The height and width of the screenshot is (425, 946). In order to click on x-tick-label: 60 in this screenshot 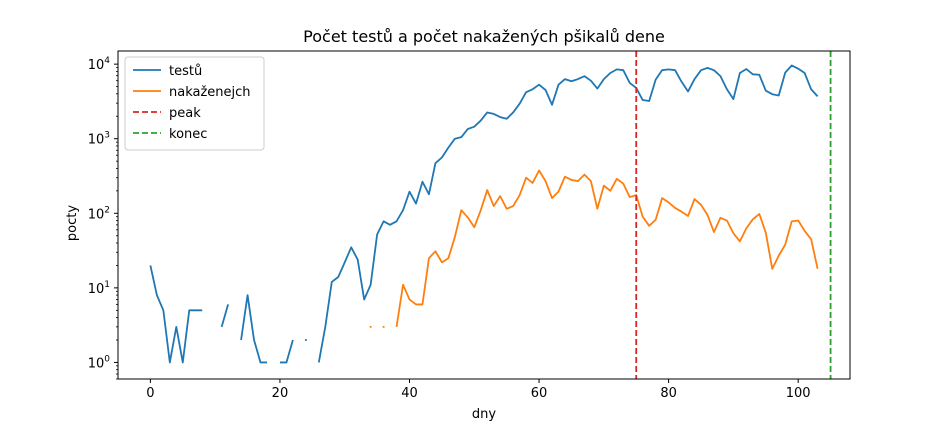, I will do `click(539, 393)`.